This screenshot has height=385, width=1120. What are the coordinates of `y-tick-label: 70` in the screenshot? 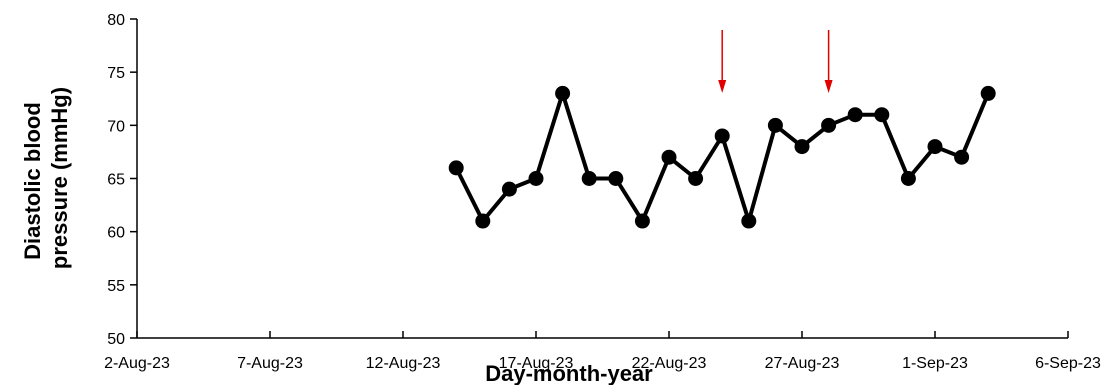 It's located at (116, 126).